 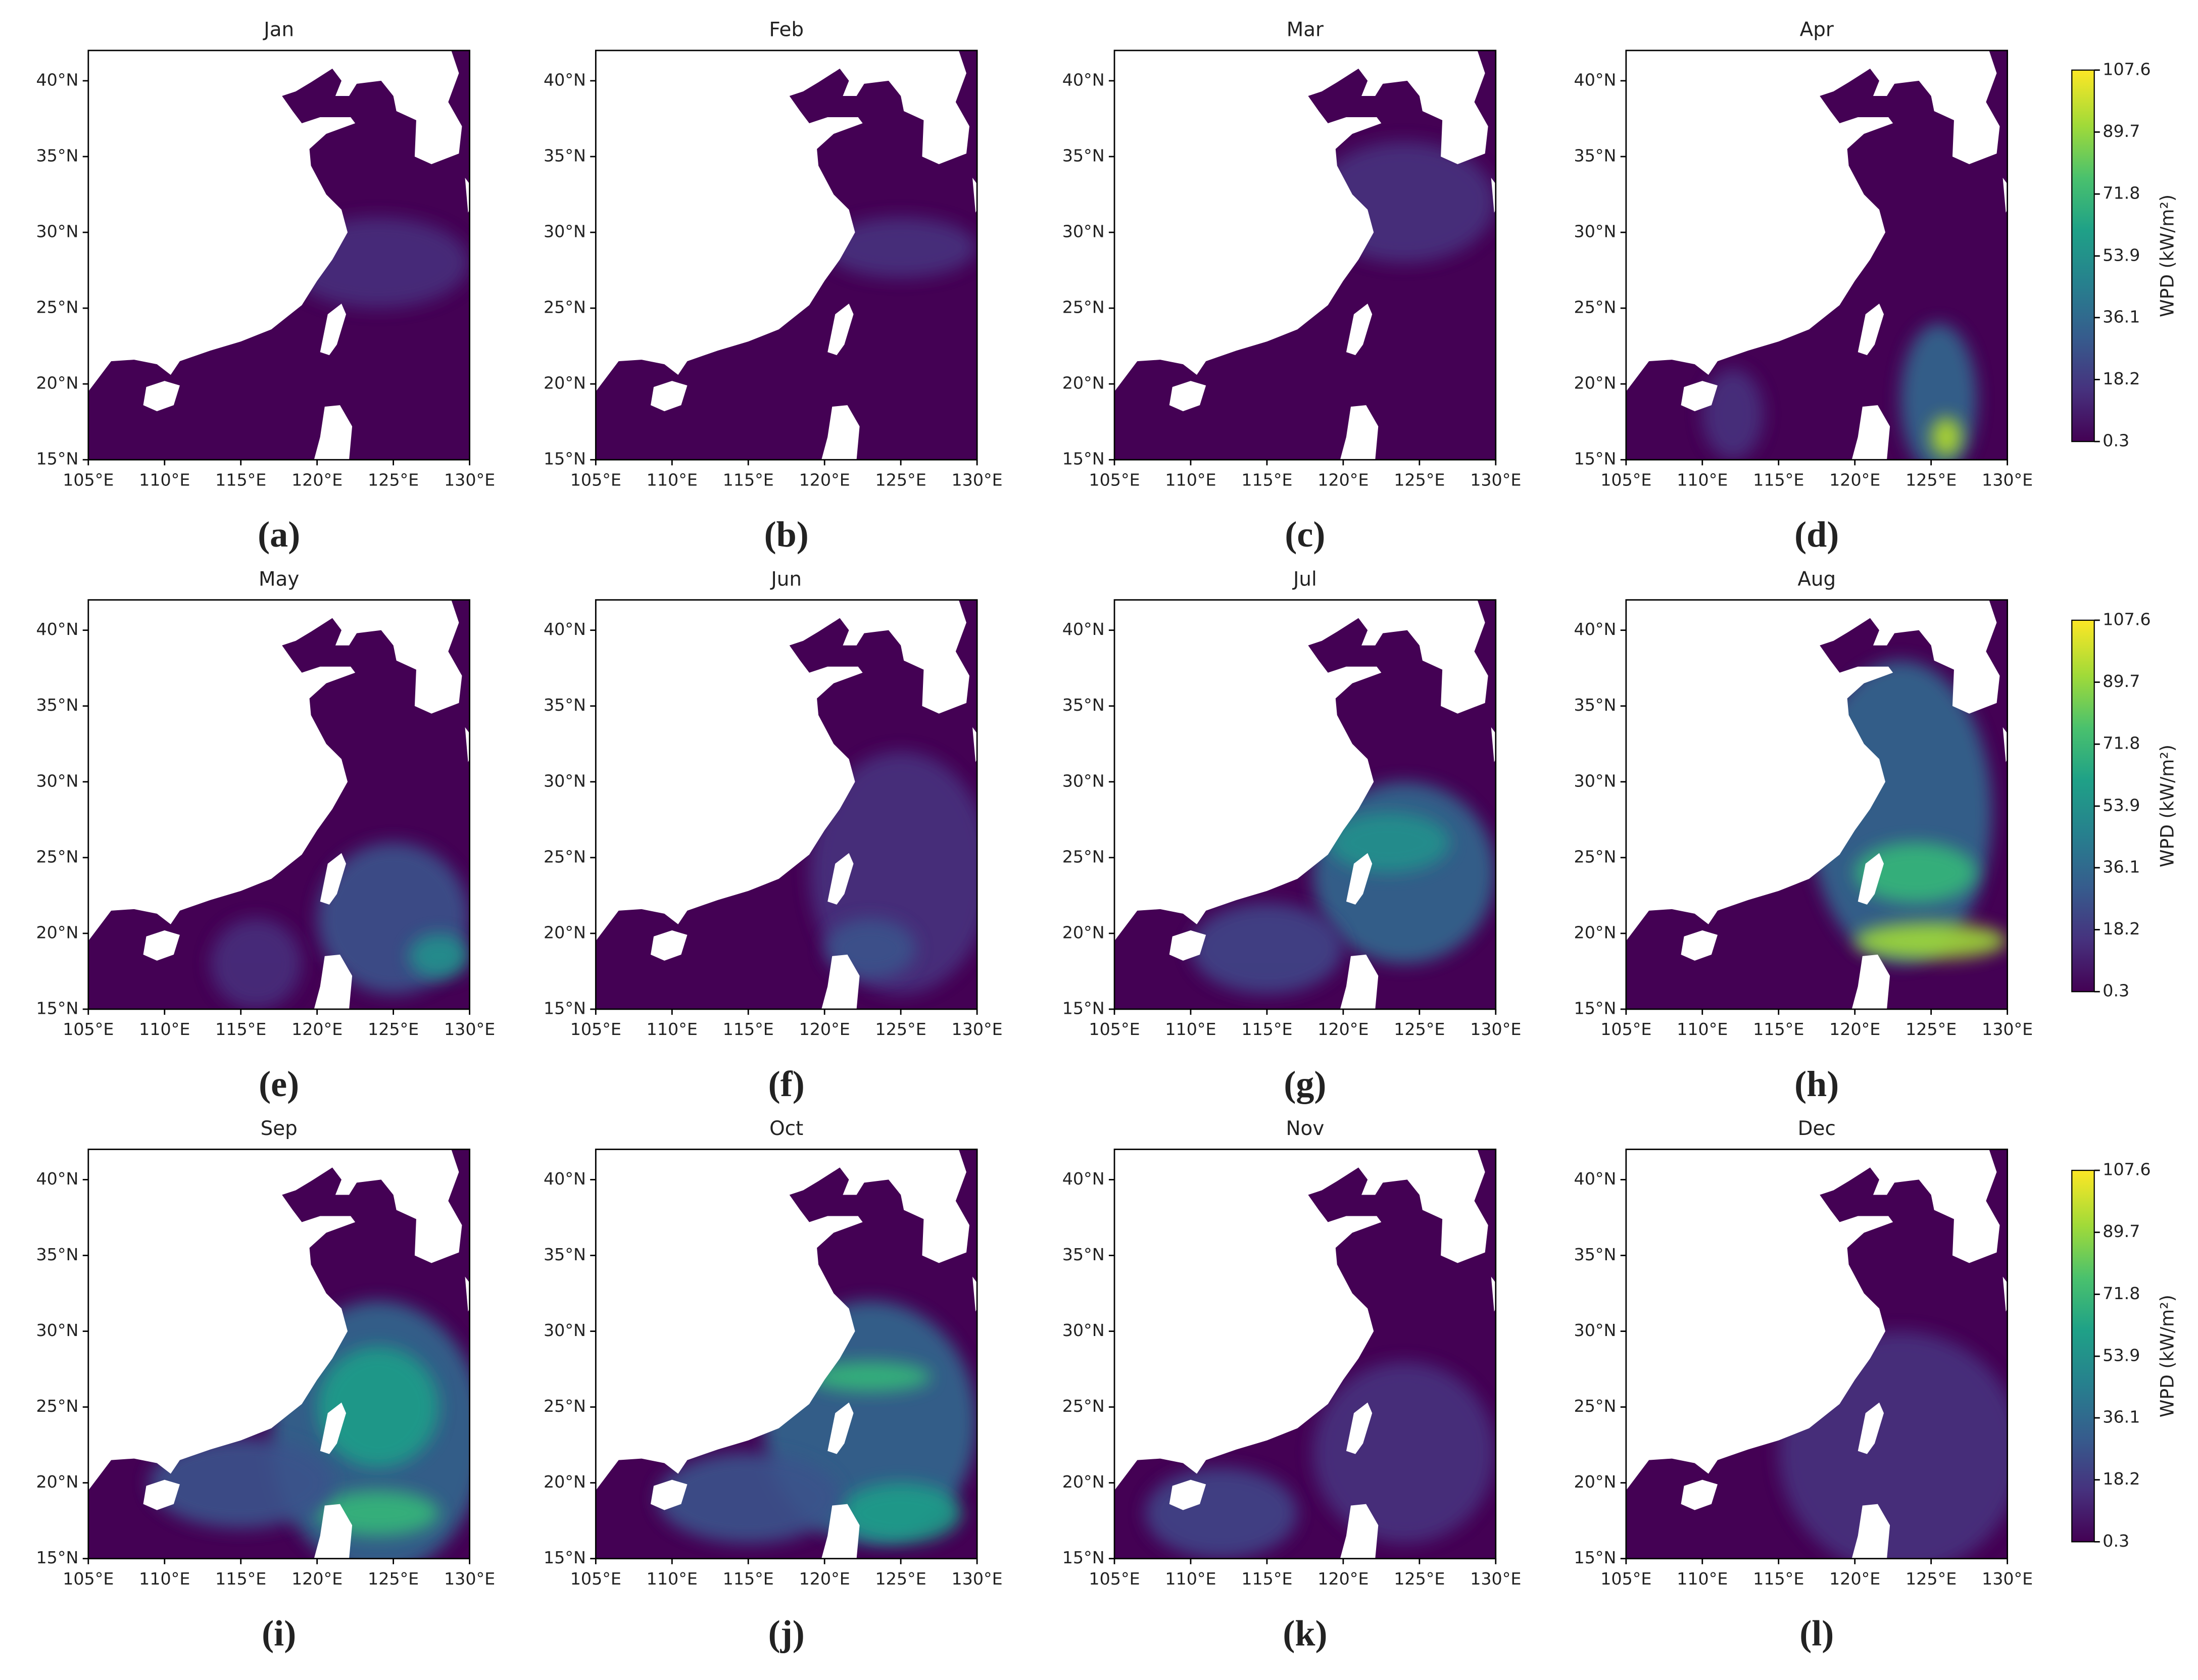 I want to click on colorbar-tick-label: 53.9, so click(x=2122, y=1355).